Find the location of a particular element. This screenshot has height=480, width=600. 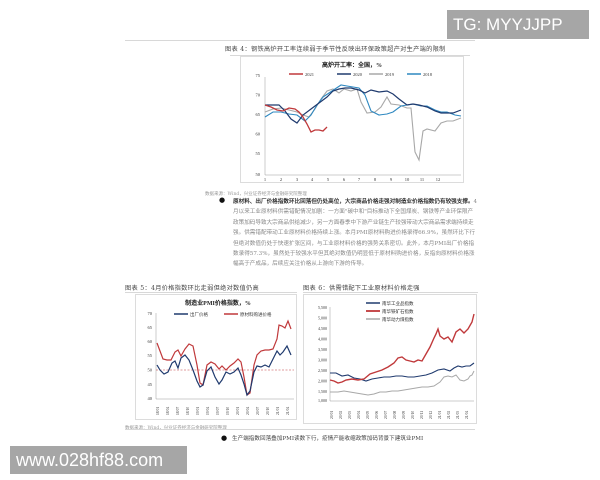

series-raw-material-price is located at coordinates (224, 358).